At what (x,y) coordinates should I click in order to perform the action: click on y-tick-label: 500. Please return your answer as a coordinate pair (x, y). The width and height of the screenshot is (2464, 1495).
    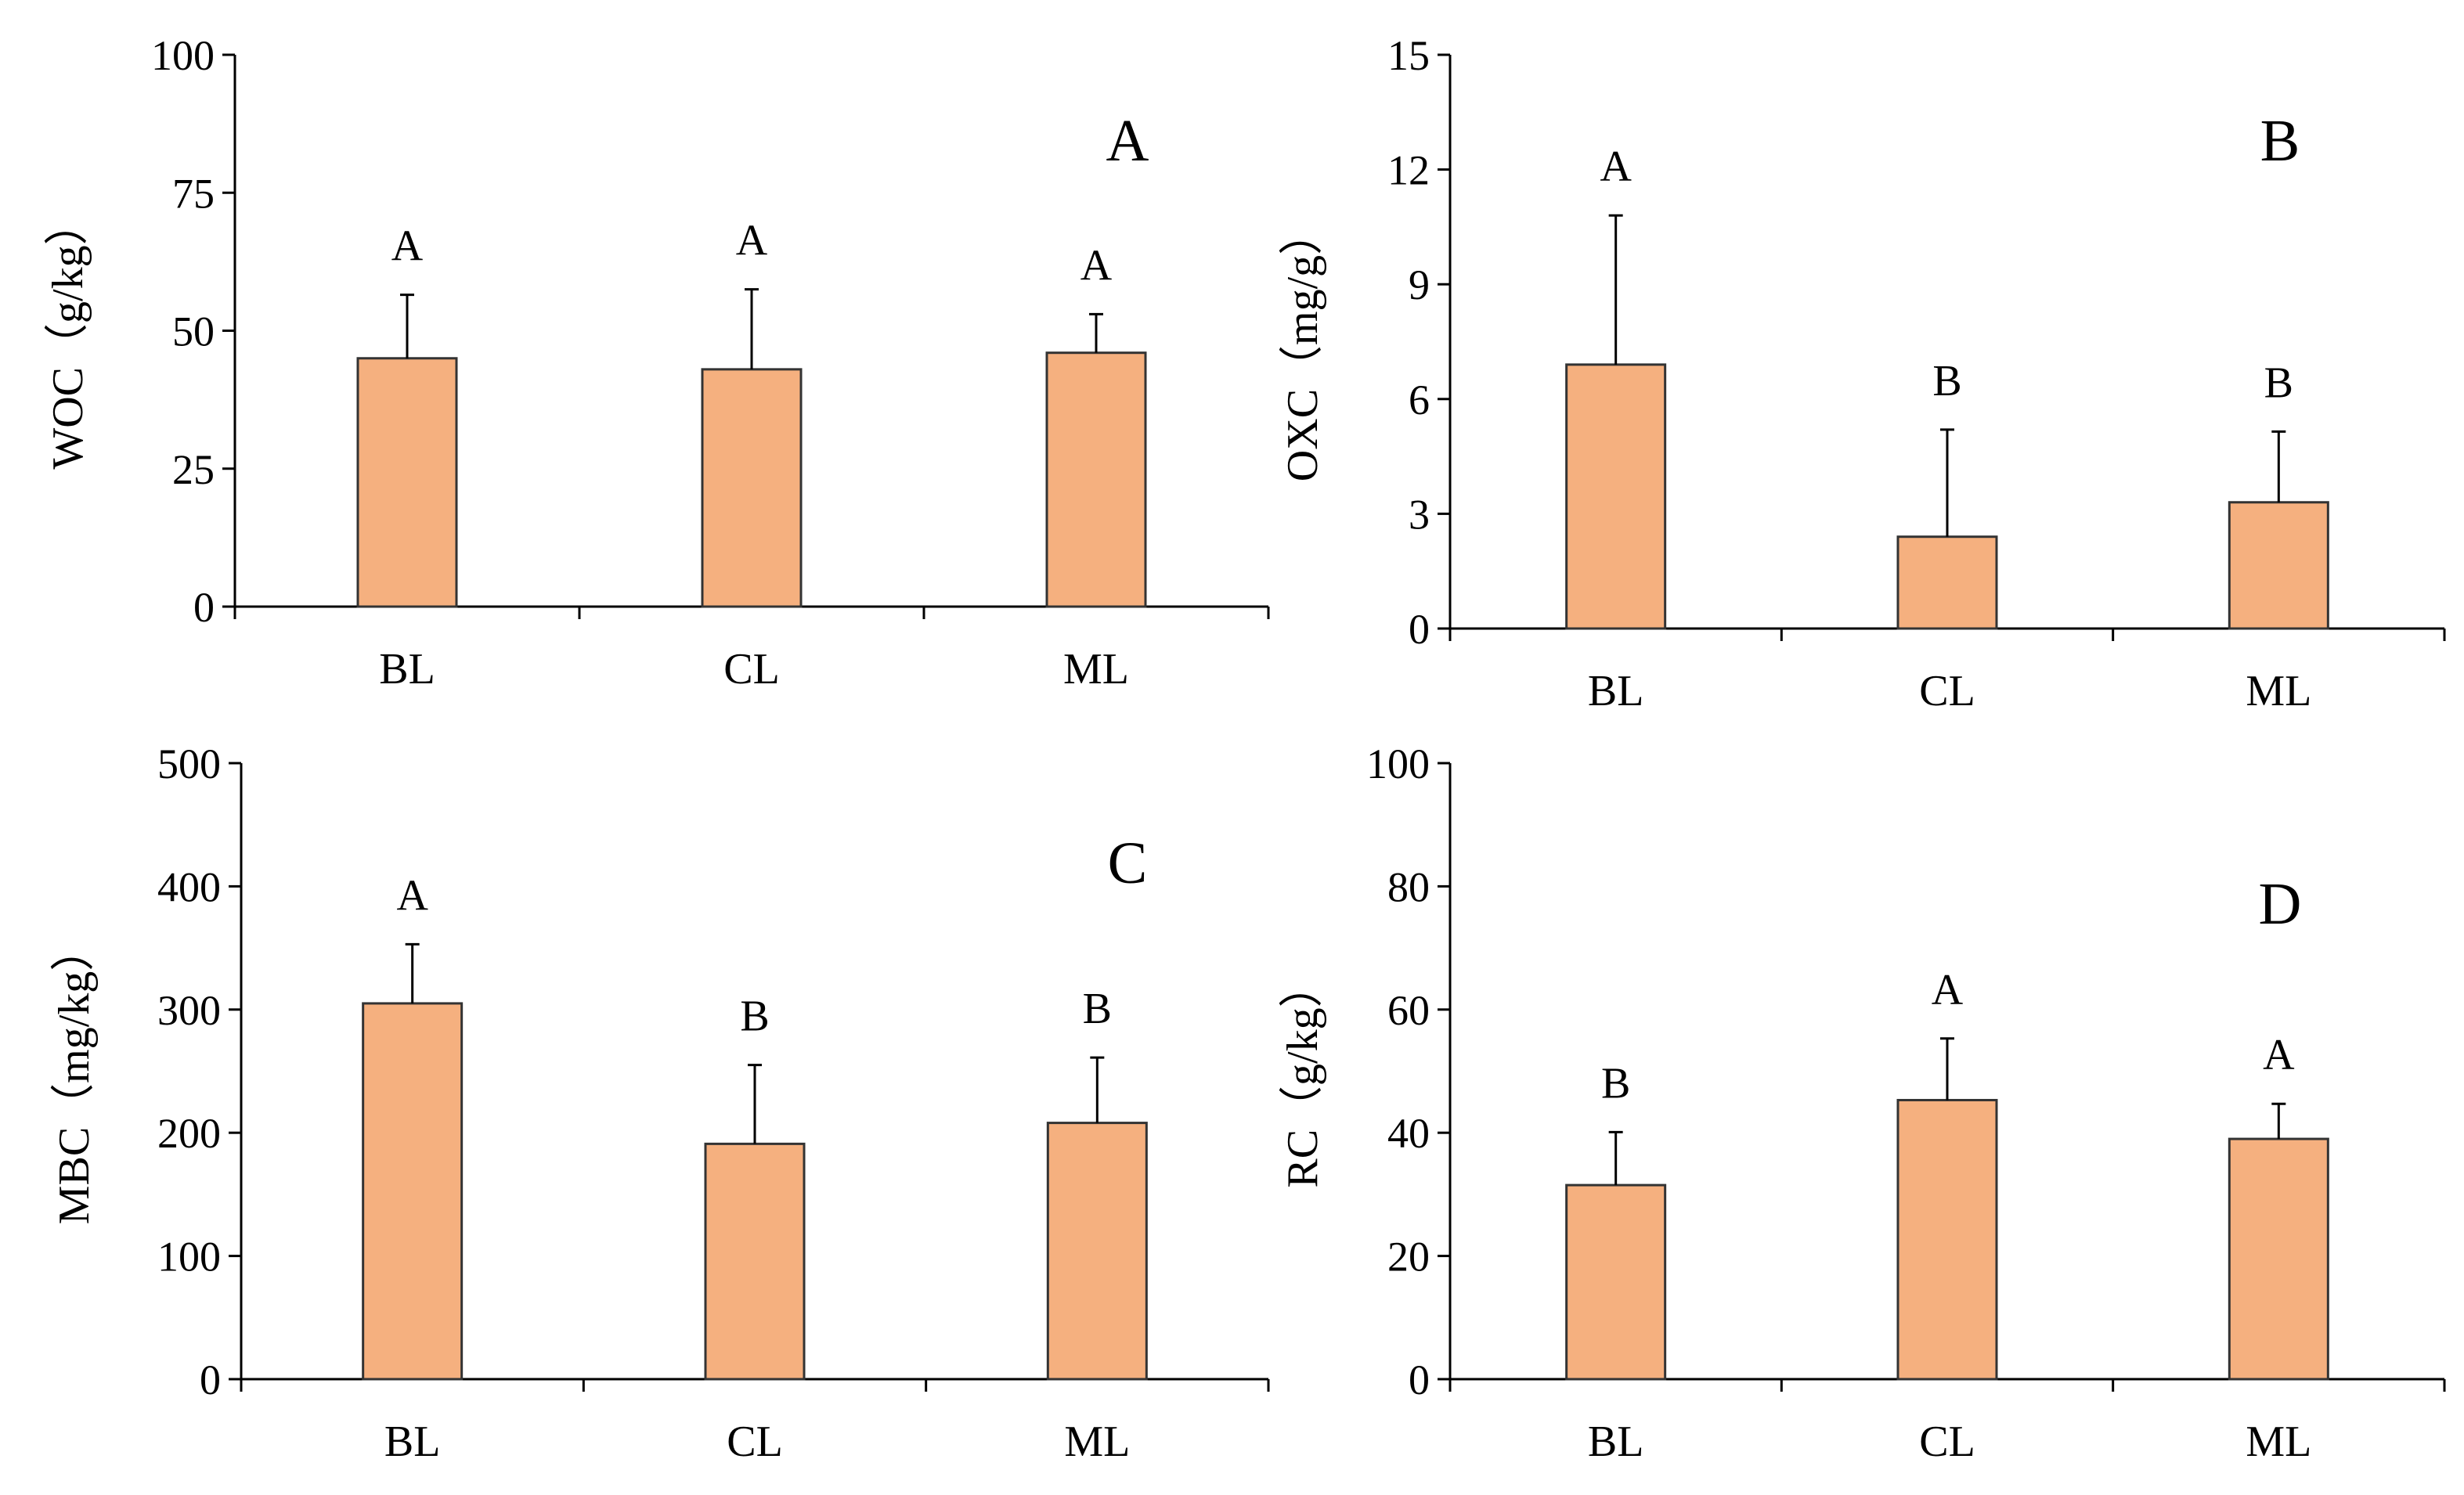
    Looking at the image, I should click on (189, 763).